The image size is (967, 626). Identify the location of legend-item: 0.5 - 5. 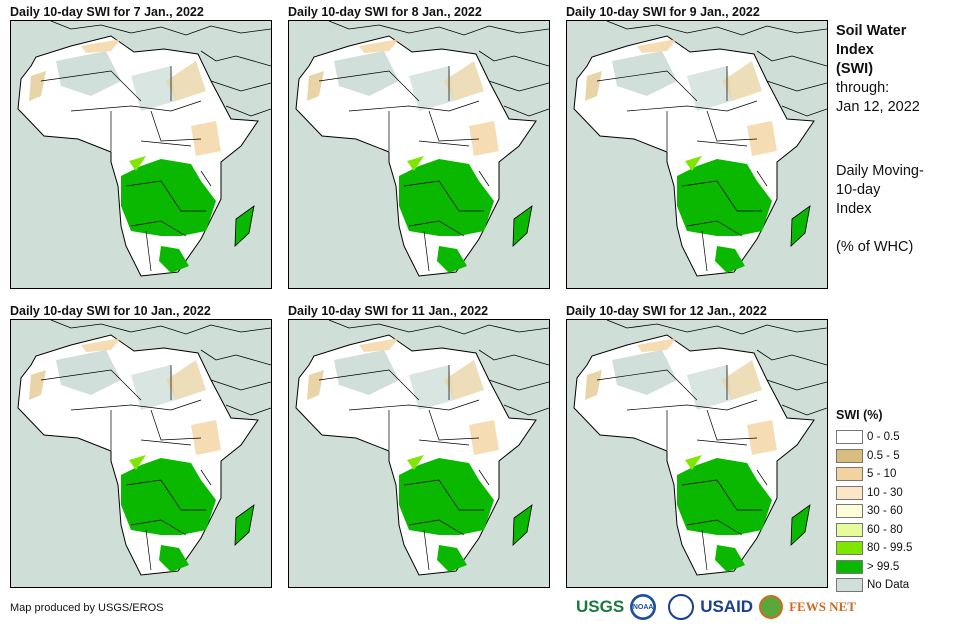
(874, 456).